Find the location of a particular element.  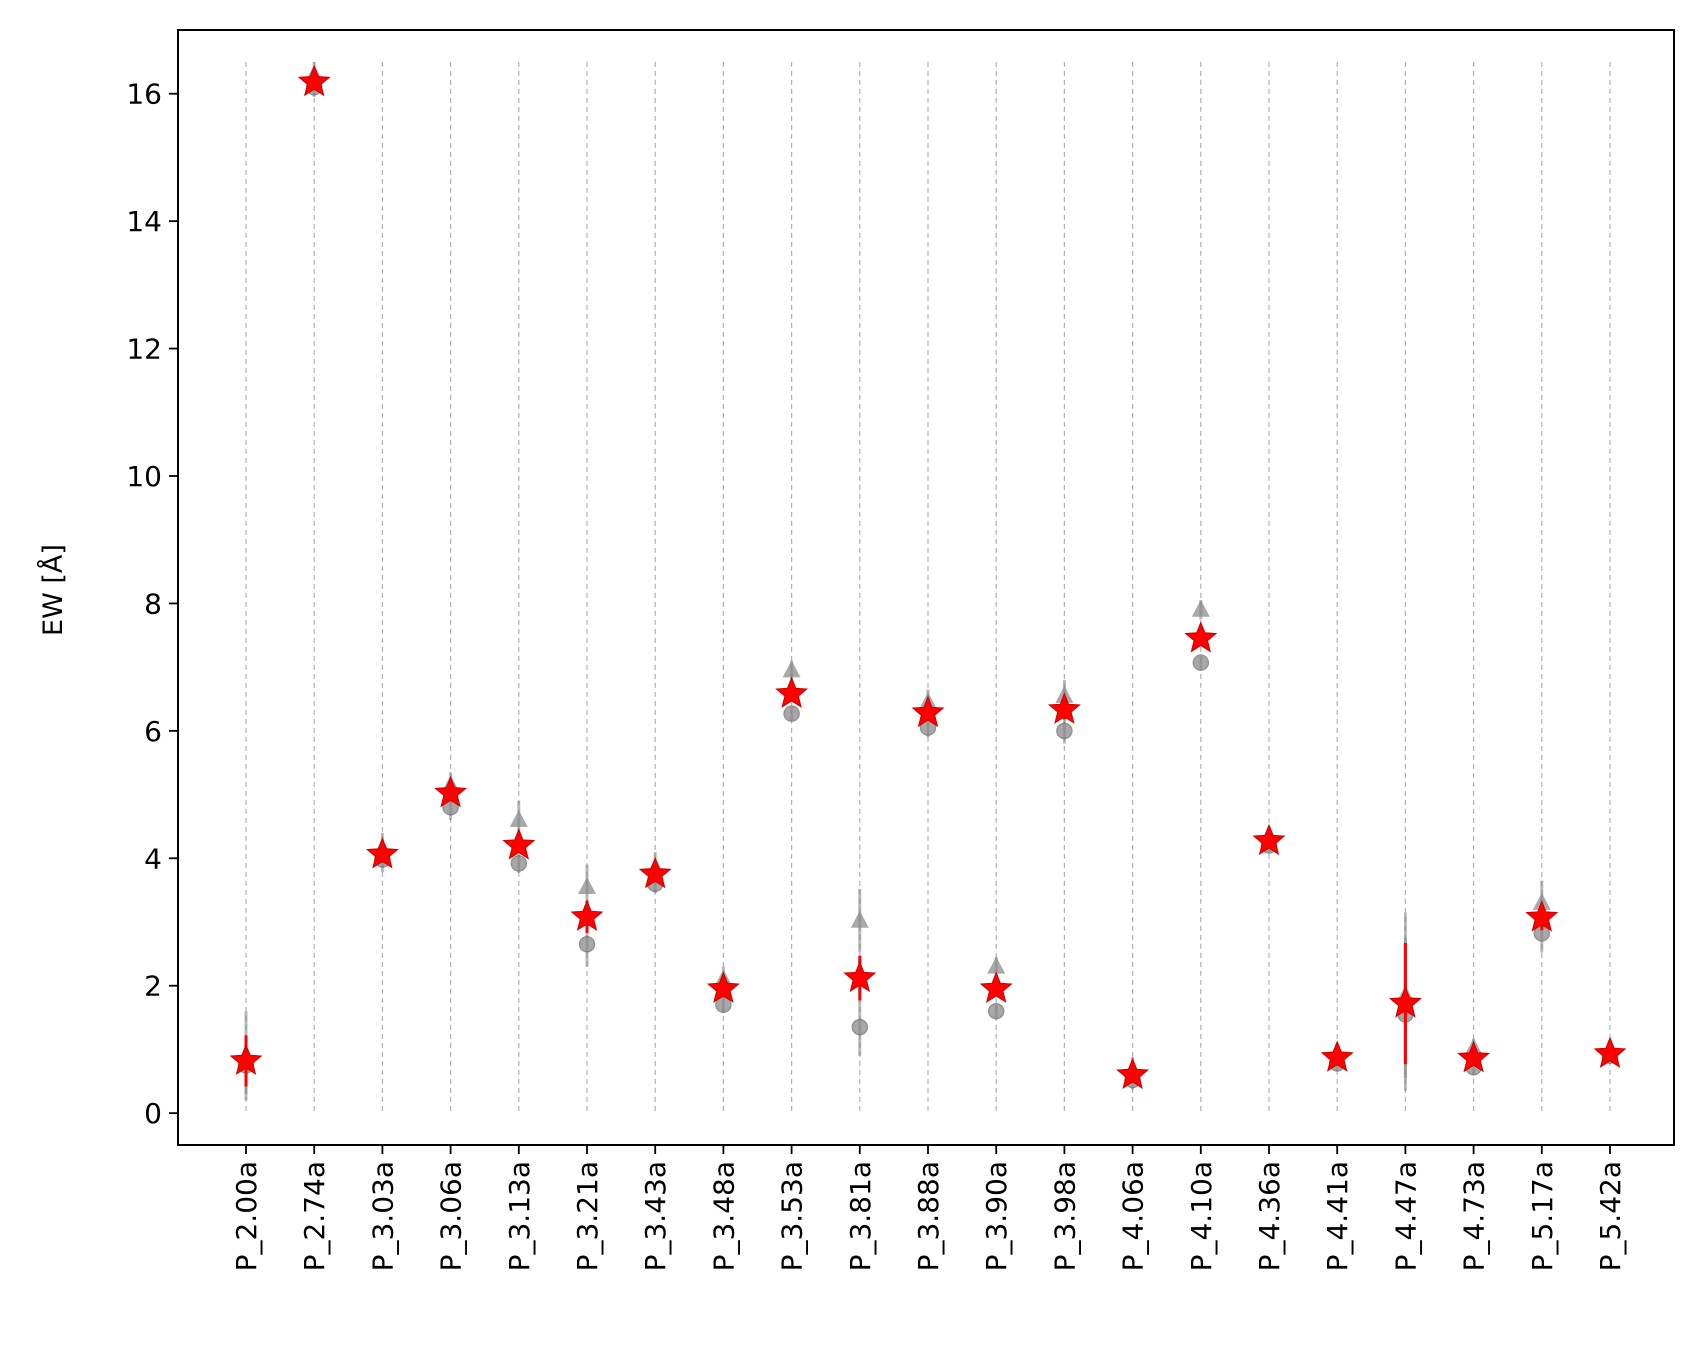

x-tick-label: P_3.48a is located at coordinates (723, 1216).